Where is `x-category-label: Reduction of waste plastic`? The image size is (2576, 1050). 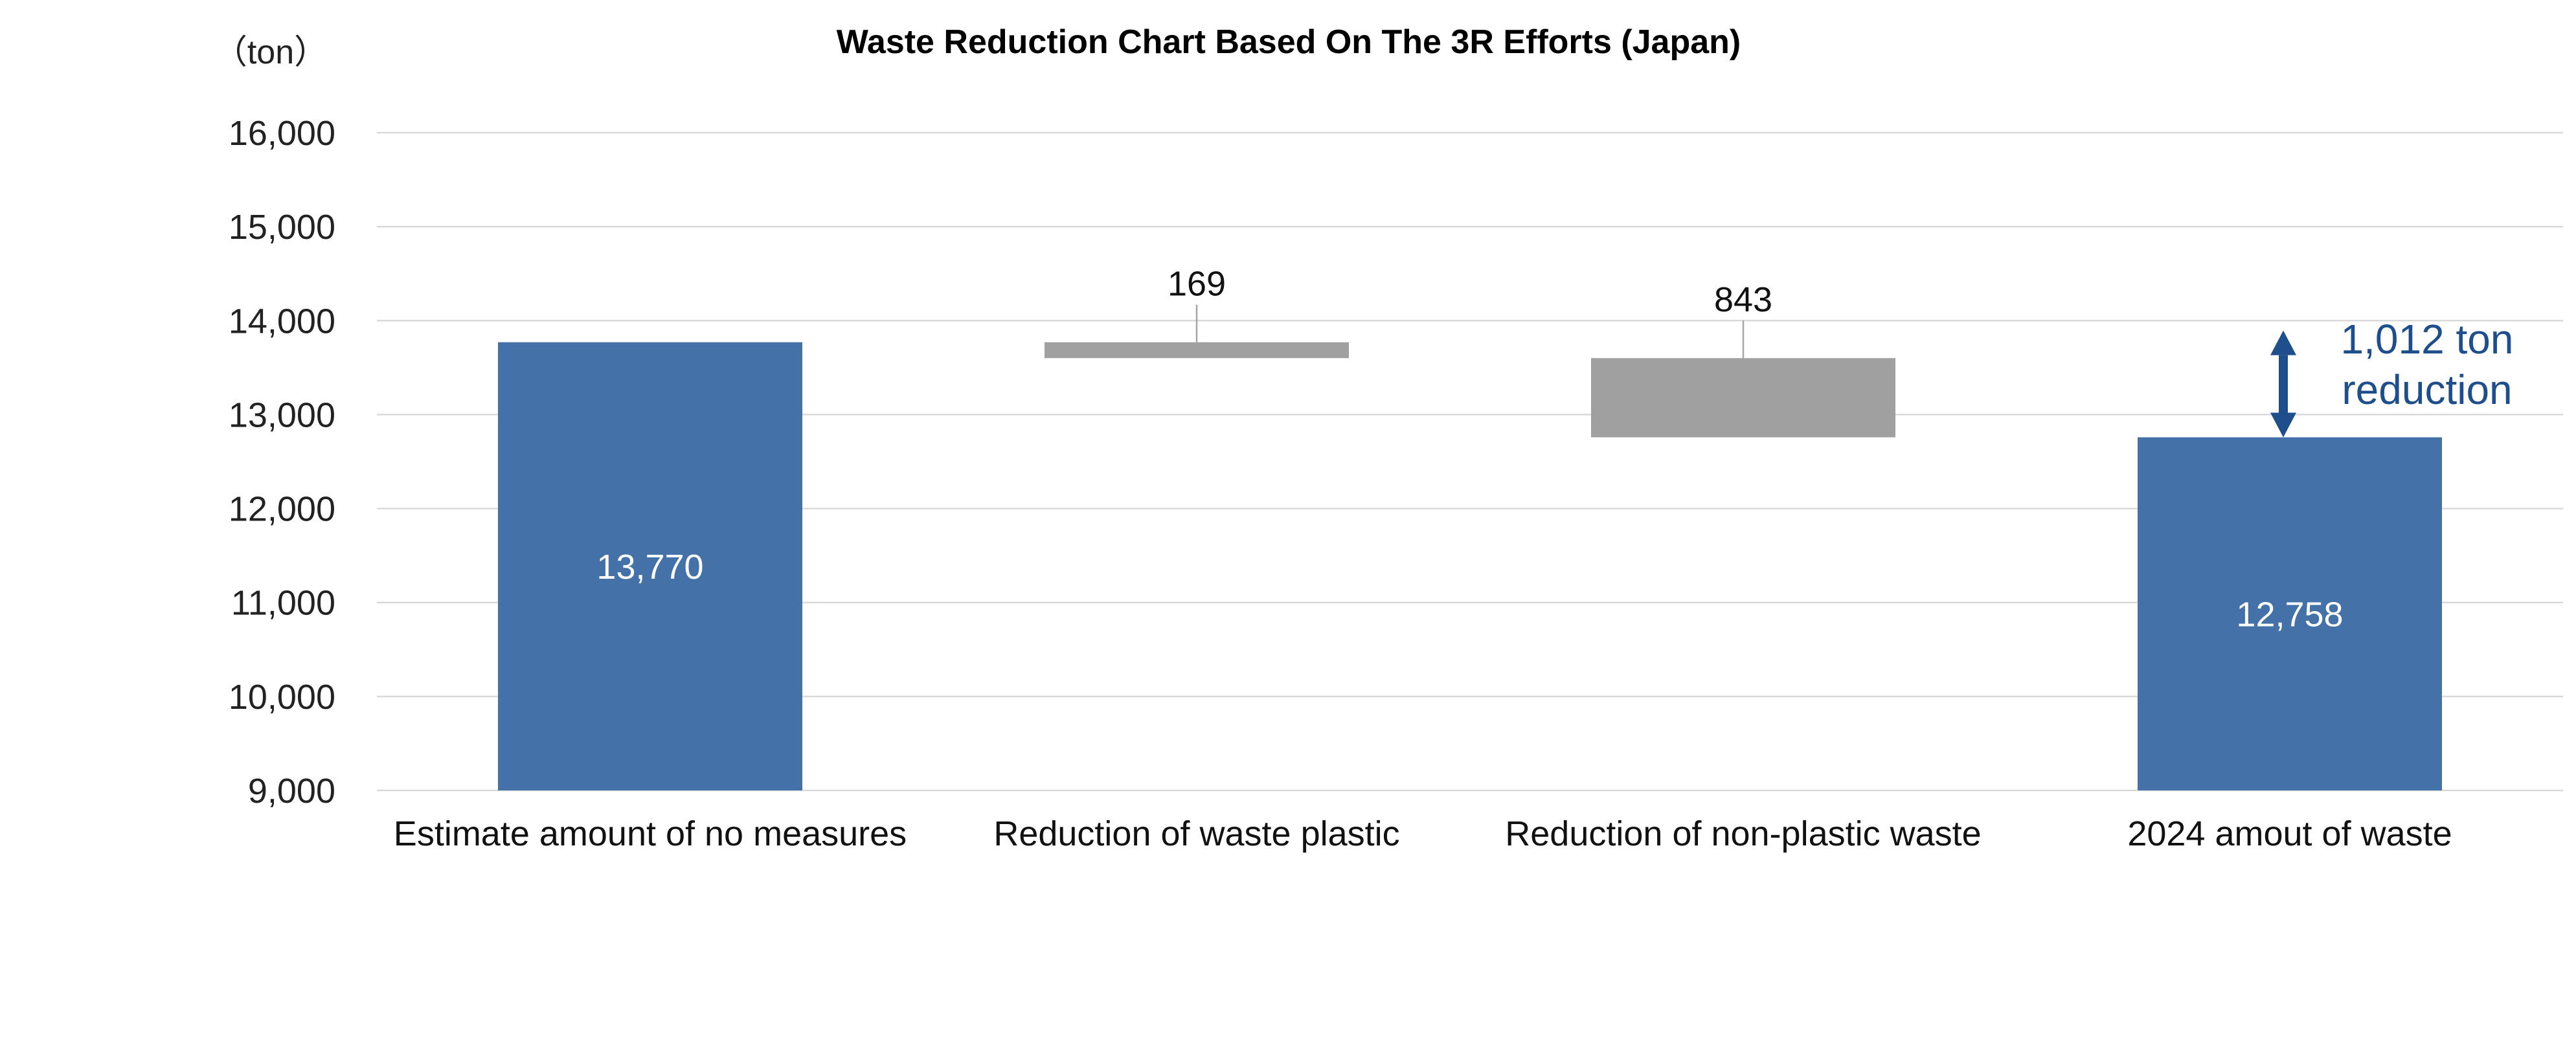 x-category-label: Reduction of waste plastic is located at coordinates (1196, 833).